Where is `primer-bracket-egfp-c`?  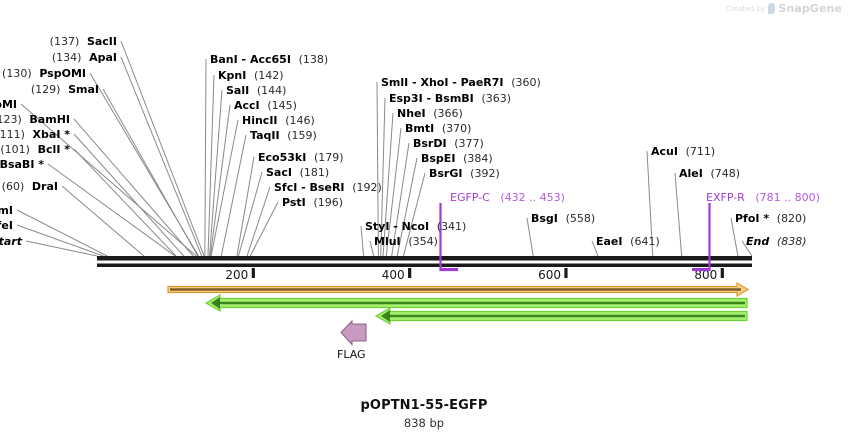
primer-bracket-egfp-c is located at coordinates (448, 237).